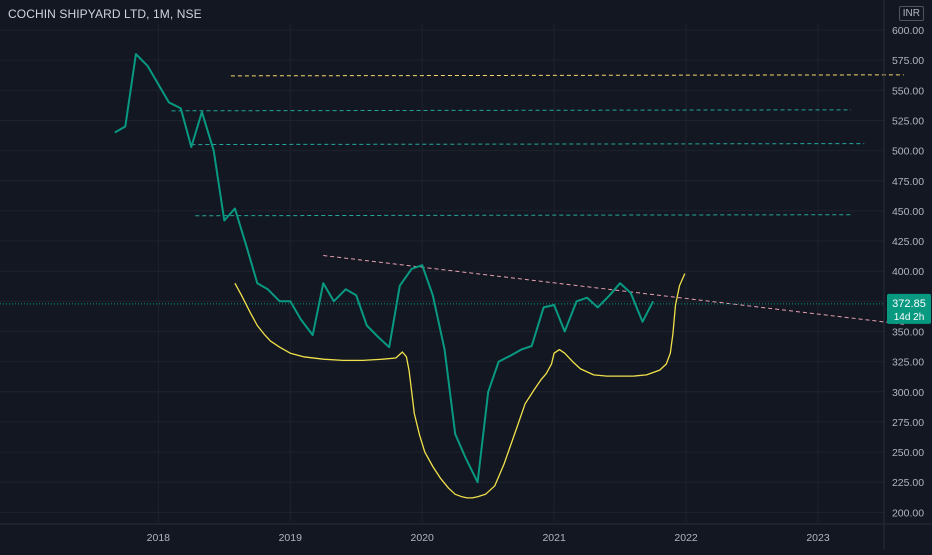 Image resolution: width=932 pixels, height=555 pixels. I want to click on price-badge: 372.85 14d 2h, so click(909, 308).